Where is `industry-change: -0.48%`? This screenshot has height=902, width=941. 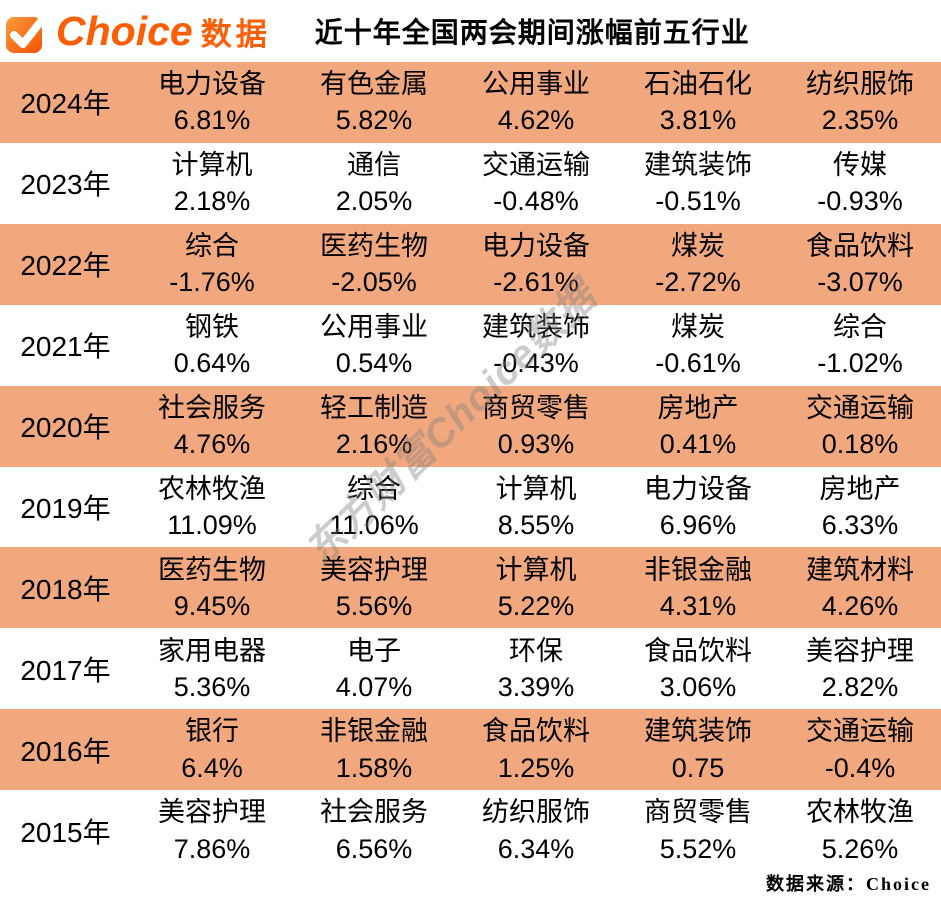
industry-change: -0.48% is located at coordinates (536, 201).